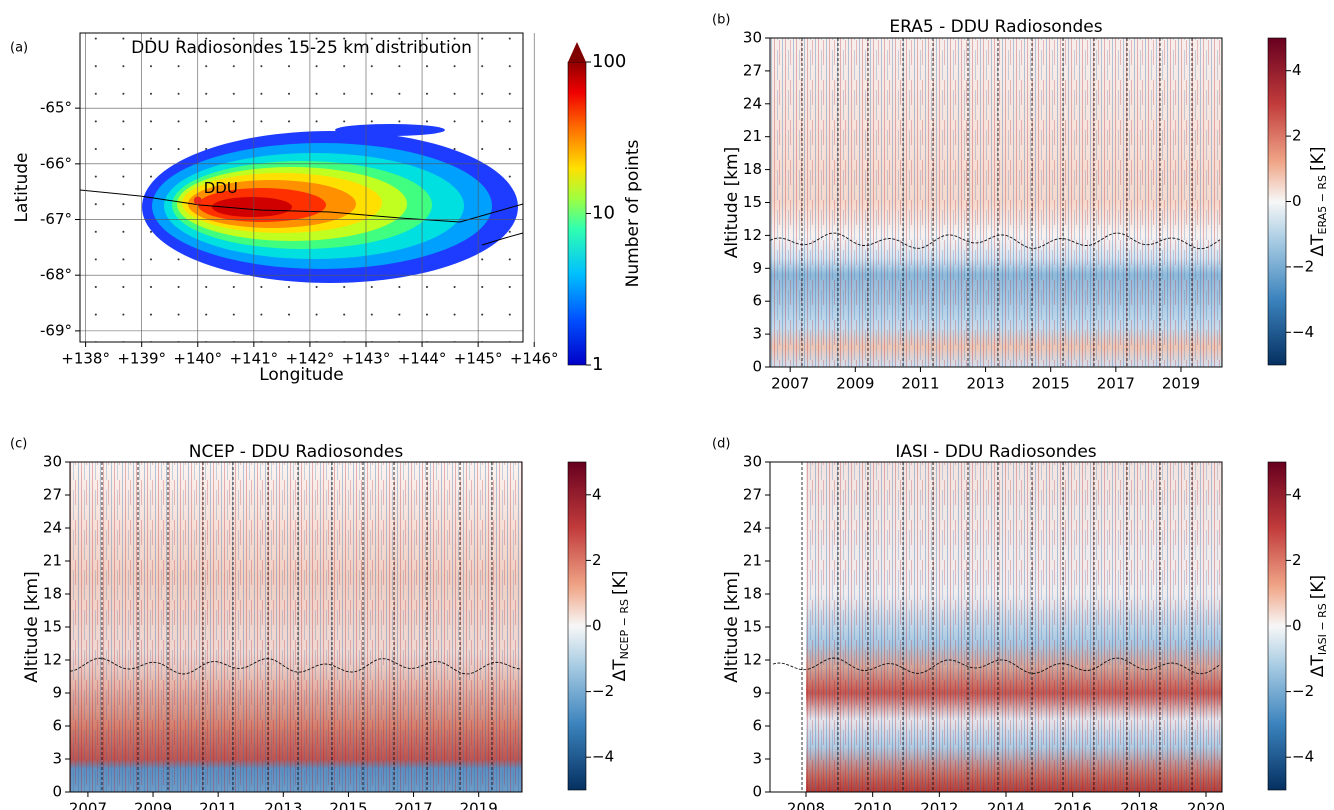 This screenshot has height=810, width=1334. I want to click on colorbar-tick-label: −4, so click(603, 757).